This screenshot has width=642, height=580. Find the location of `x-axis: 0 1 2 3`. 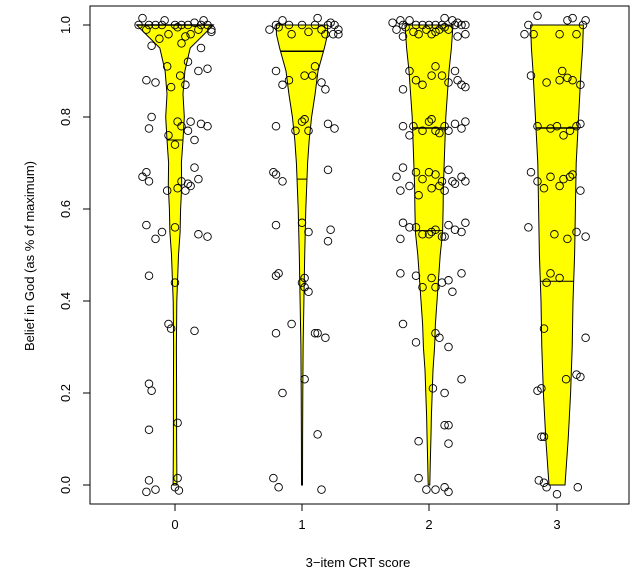

x-axis: 0 1 2 3 is located at coordinates (366, 517).